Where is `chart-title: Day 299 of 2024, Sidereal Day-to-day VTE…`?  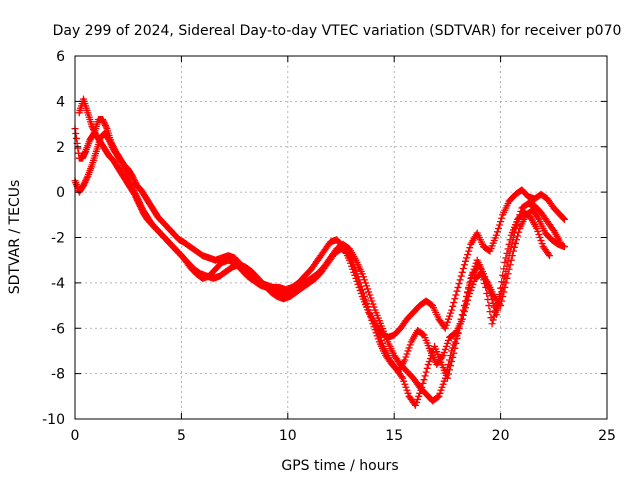 chart-title: Day 299 of 2024, Sidereal Day-to-day VTE… is located at coordinates (337, 31).